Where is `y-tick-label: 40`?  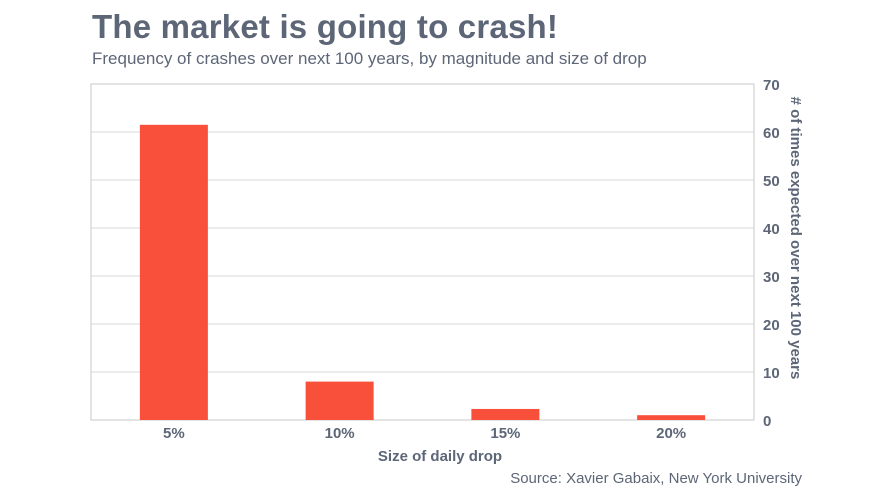
y-tick-label: 40 is located at coordinates (771, 229).